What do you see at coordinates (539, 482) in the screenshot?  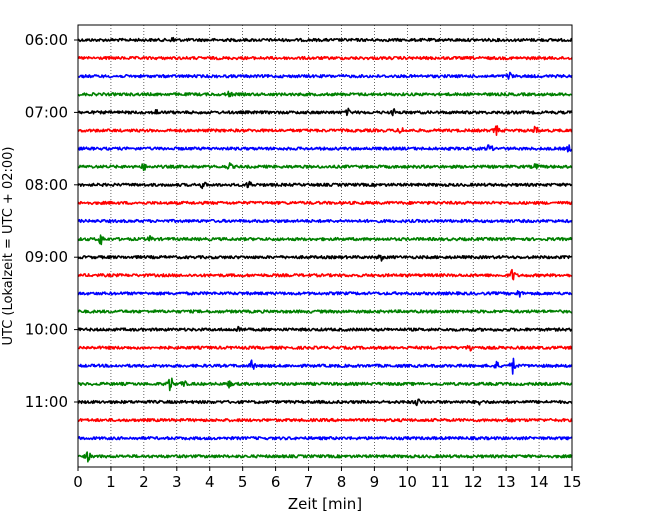 I see `x-tick-label: 14` at bounding box center [539, 482].